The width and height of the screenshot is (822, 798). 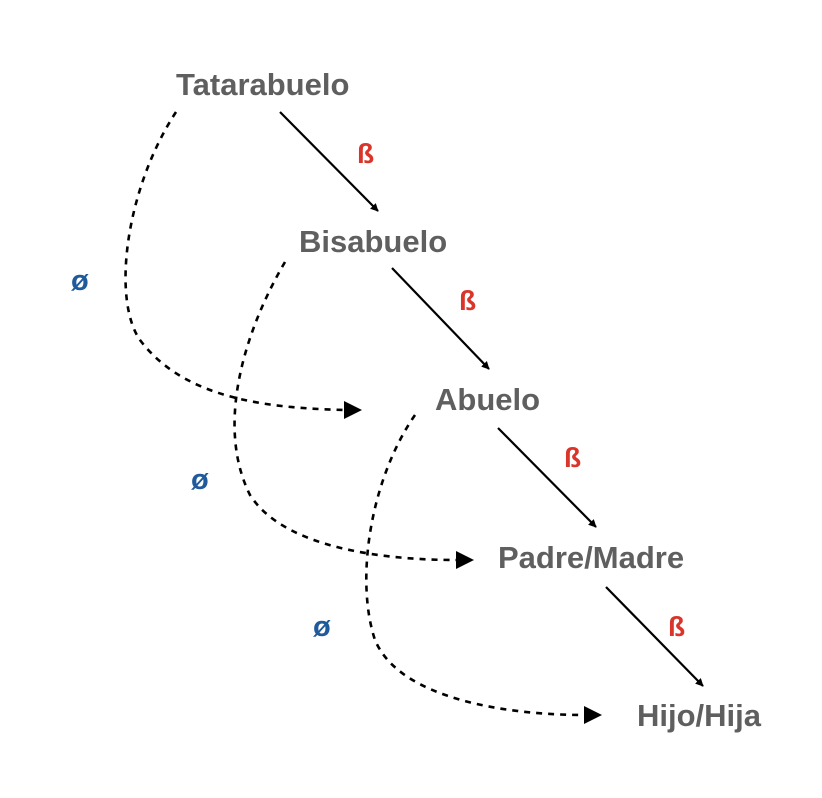 I want to click on phi-label-skip-2: ø, so click(x=200, y=480).